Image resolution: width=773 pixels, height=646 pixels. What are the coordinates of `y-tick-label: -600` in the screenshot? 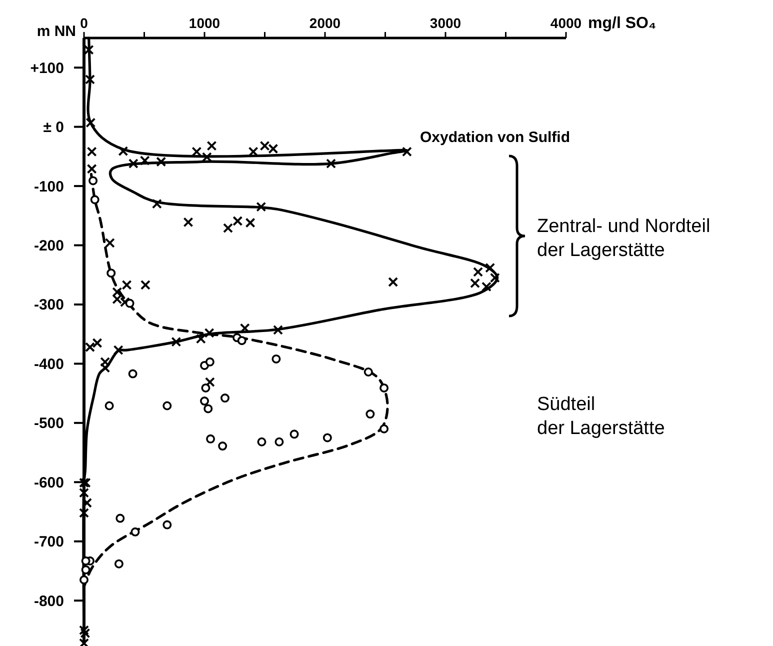 It's located at (49, 483).